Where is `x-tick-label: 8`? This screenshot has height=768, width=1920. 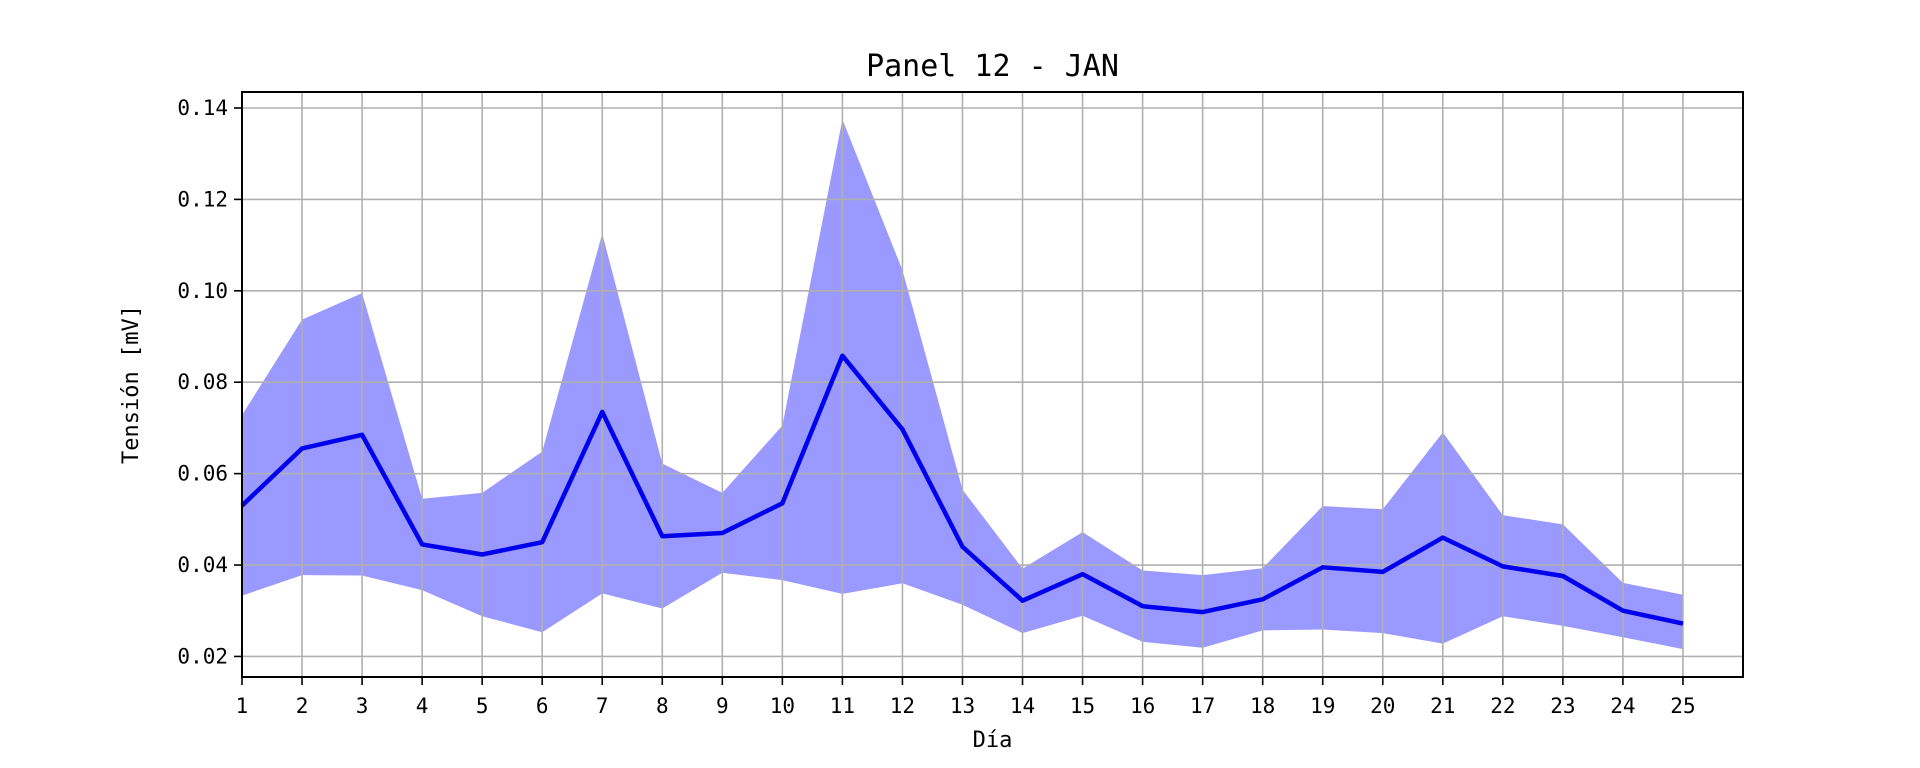
x-tick-label: 8 is located at coordinates (662, 706).